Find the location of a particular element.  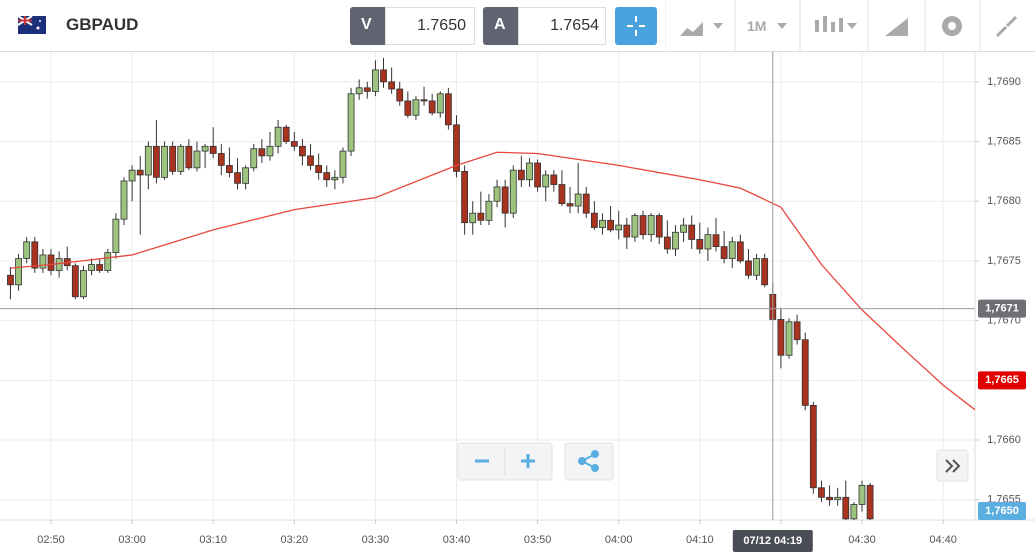

price-tag-label: 1,7671 is located at coordinates (1002, 309).